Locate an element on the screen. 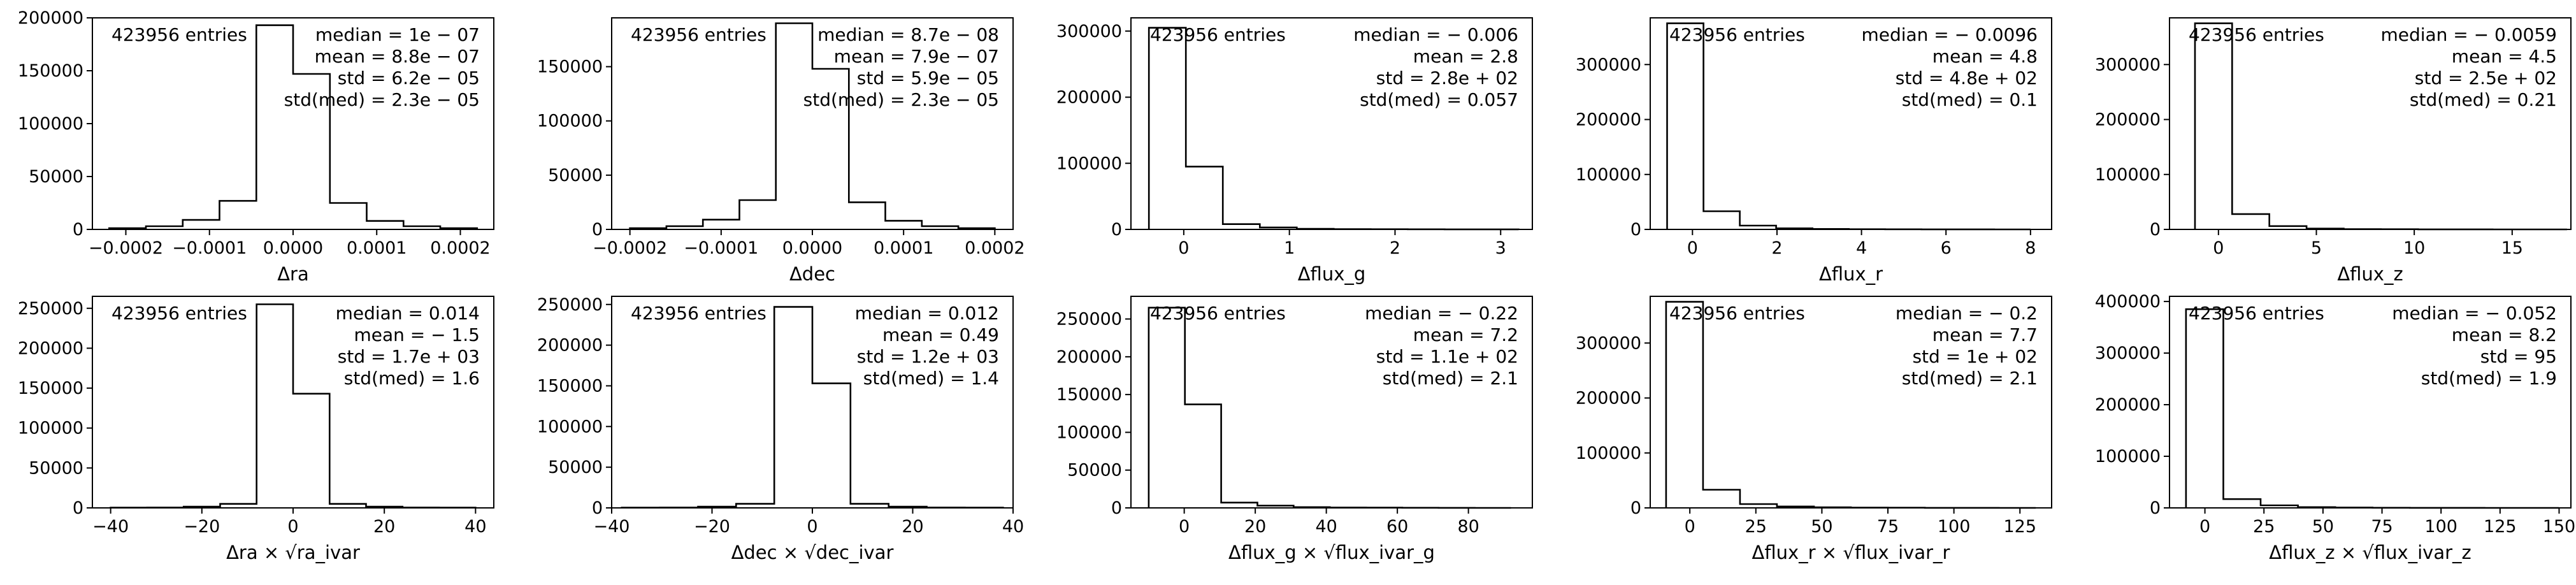  stats-annotation-line: median = − 0.22 is located at coordinates (1441, 313).